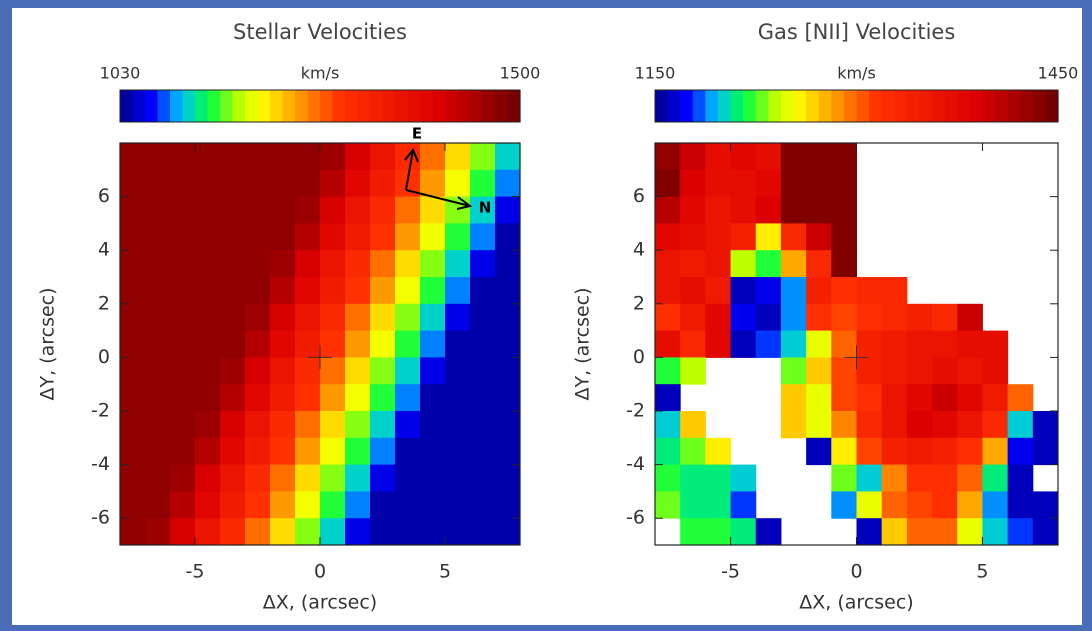  I want to click on colorbar-max: 1500, so click(520, 73).